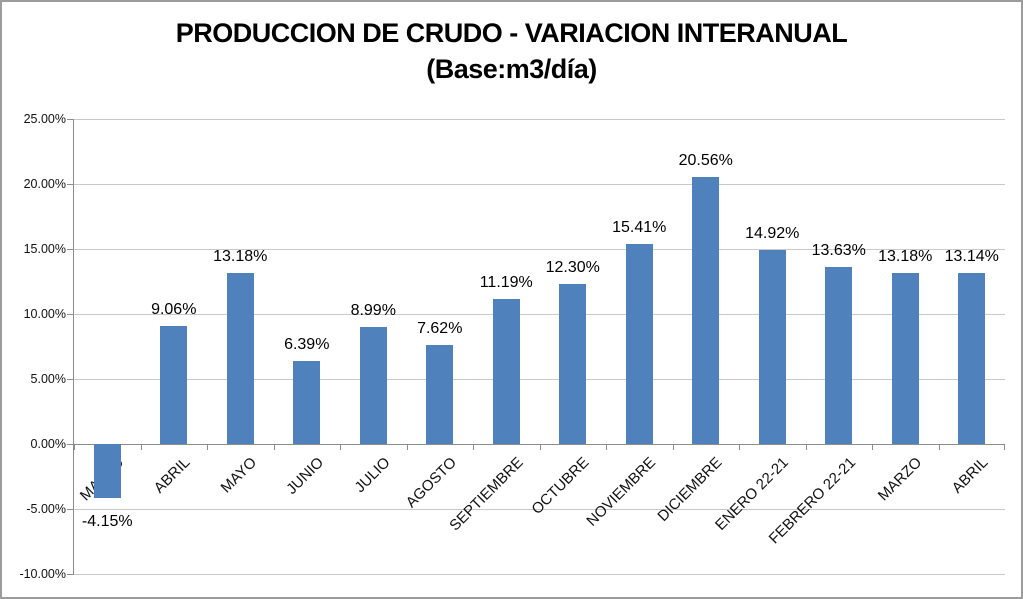  I want to click on y-axis-label: 10.00%, so click(44, 314).